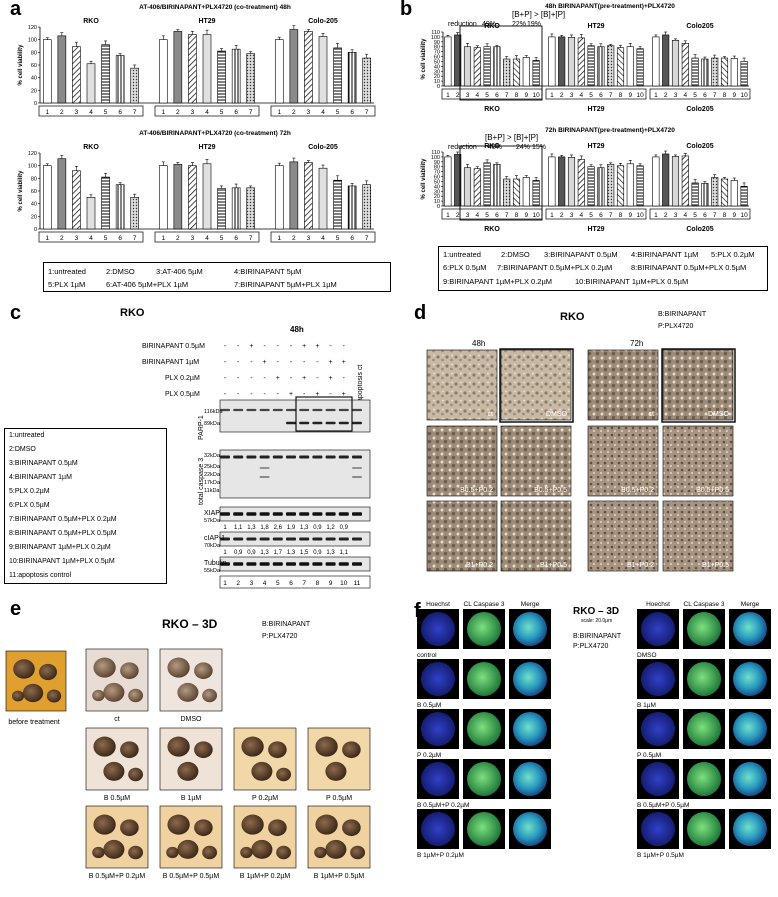 This screenshot has width=778, height=897. What do you see at coordinates (437, 182) in the screenshot?
I see `y-tick-label: 50` at bounding box center [437, 182].